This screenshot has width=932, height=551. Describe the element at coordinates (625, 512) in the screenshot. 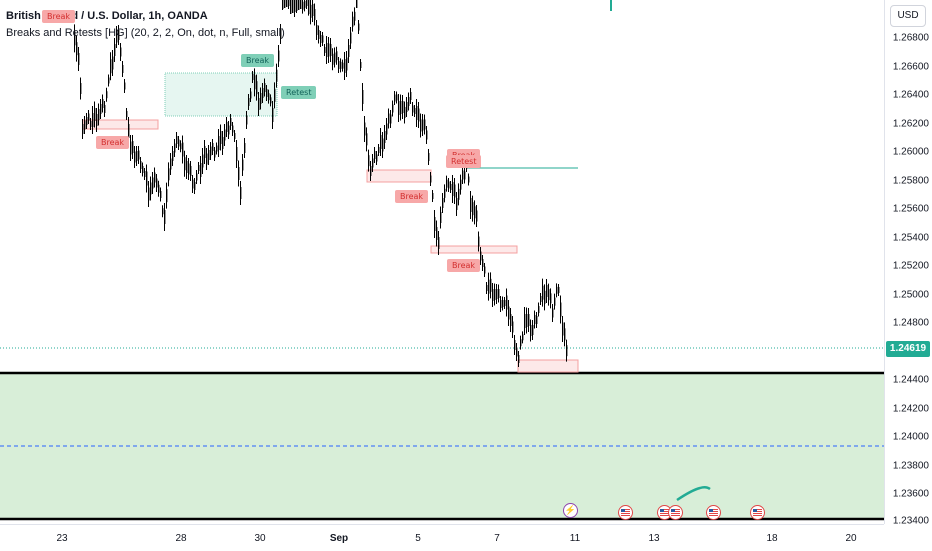

I see `uk-flag-event-icon` at that location.